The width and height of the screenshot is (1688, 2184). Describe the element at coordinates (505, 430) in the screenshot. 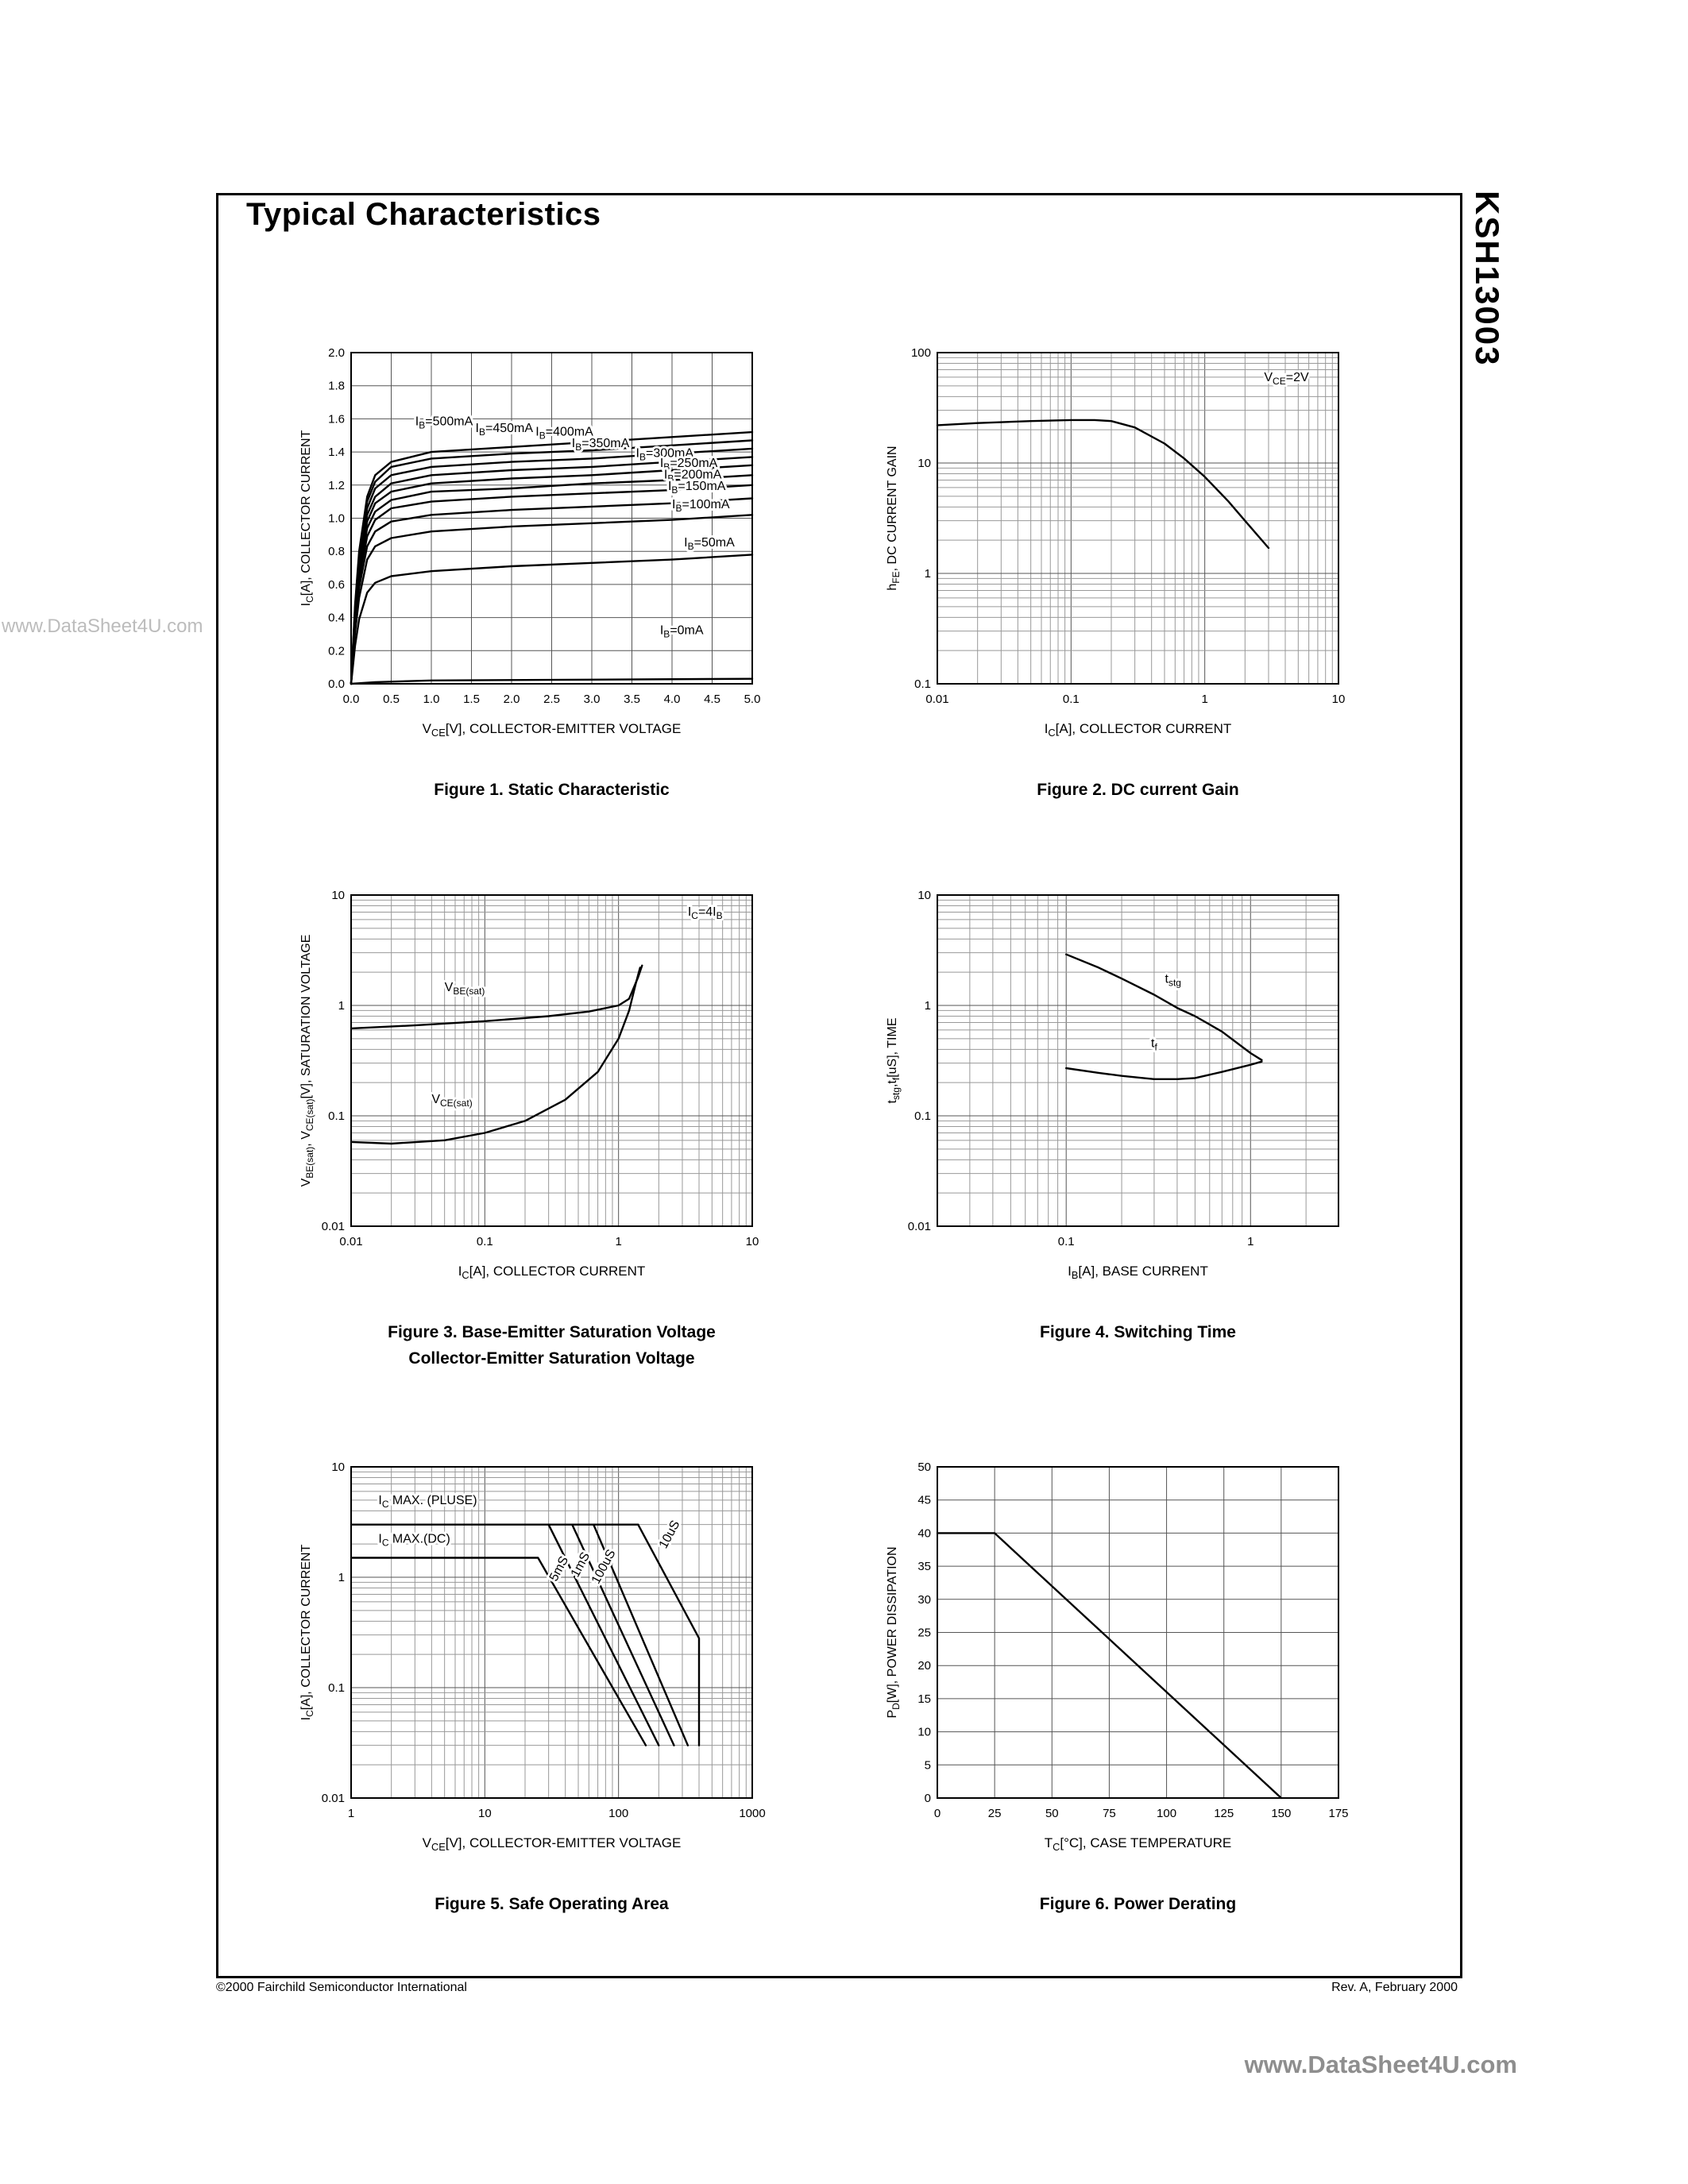

I see `curve-label: IB=450mA` at that location.